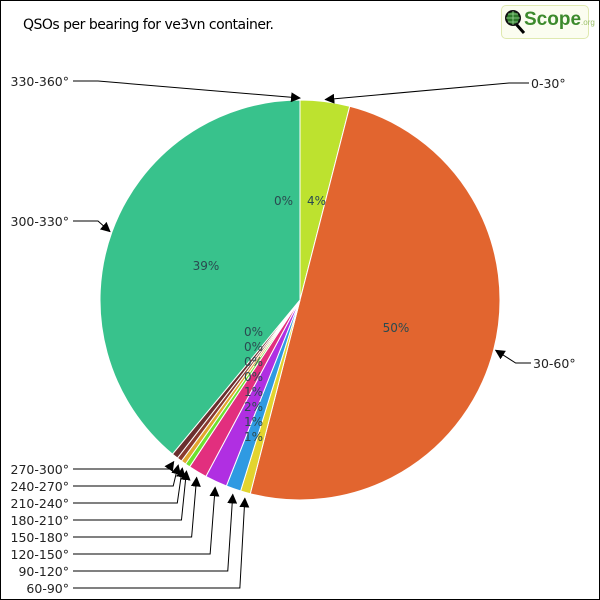  I want to click on data-label: 50%, so click(396, 328).